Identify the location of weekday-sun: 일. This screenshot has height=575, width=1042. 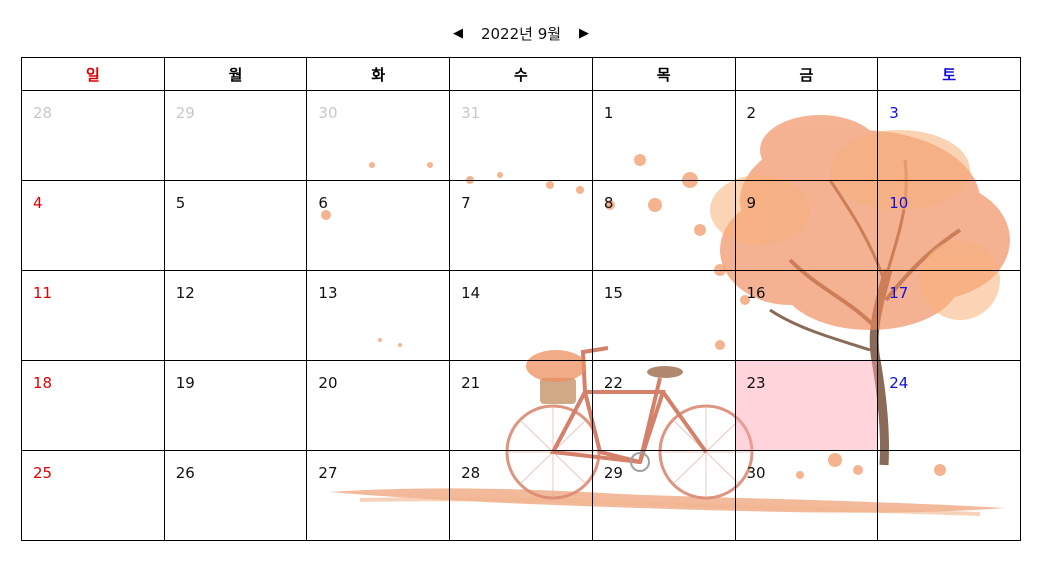
(93, 74).